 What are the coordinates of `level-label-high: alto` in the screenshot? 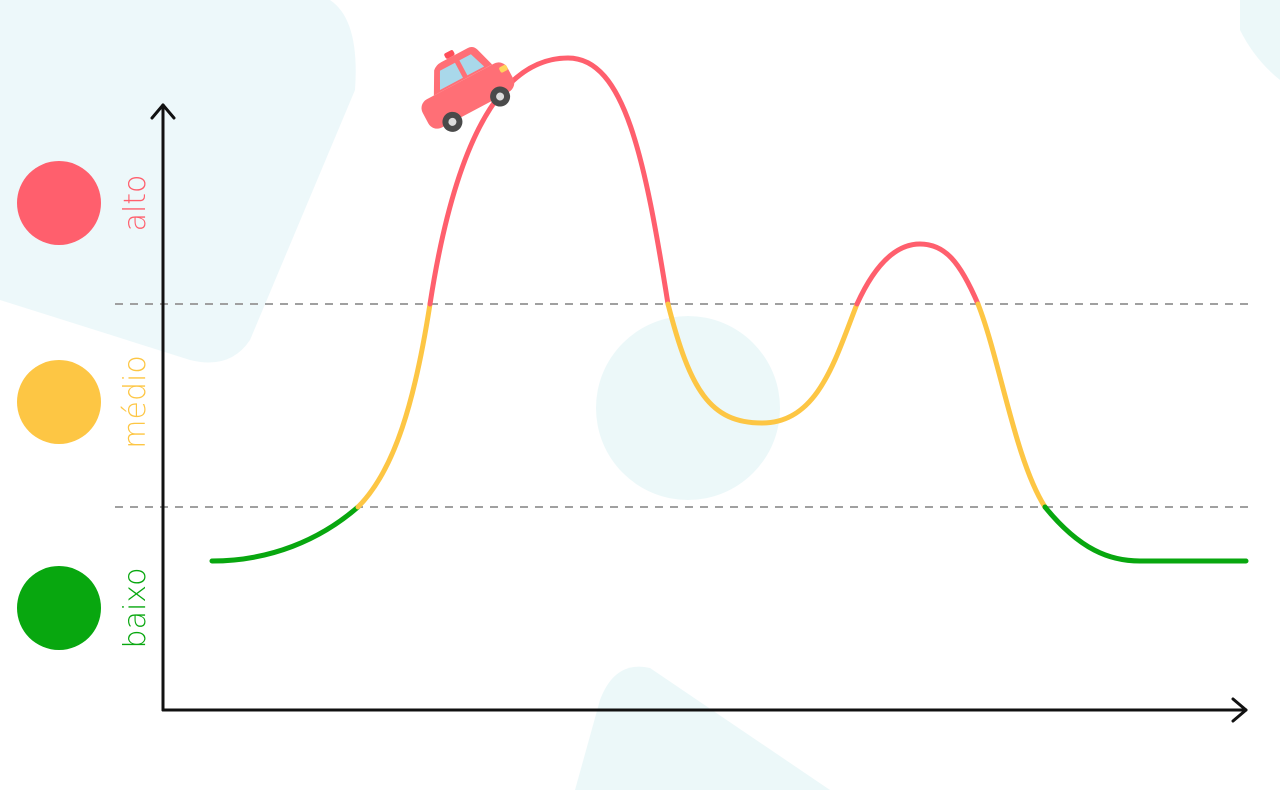 It's located at (135, 203).